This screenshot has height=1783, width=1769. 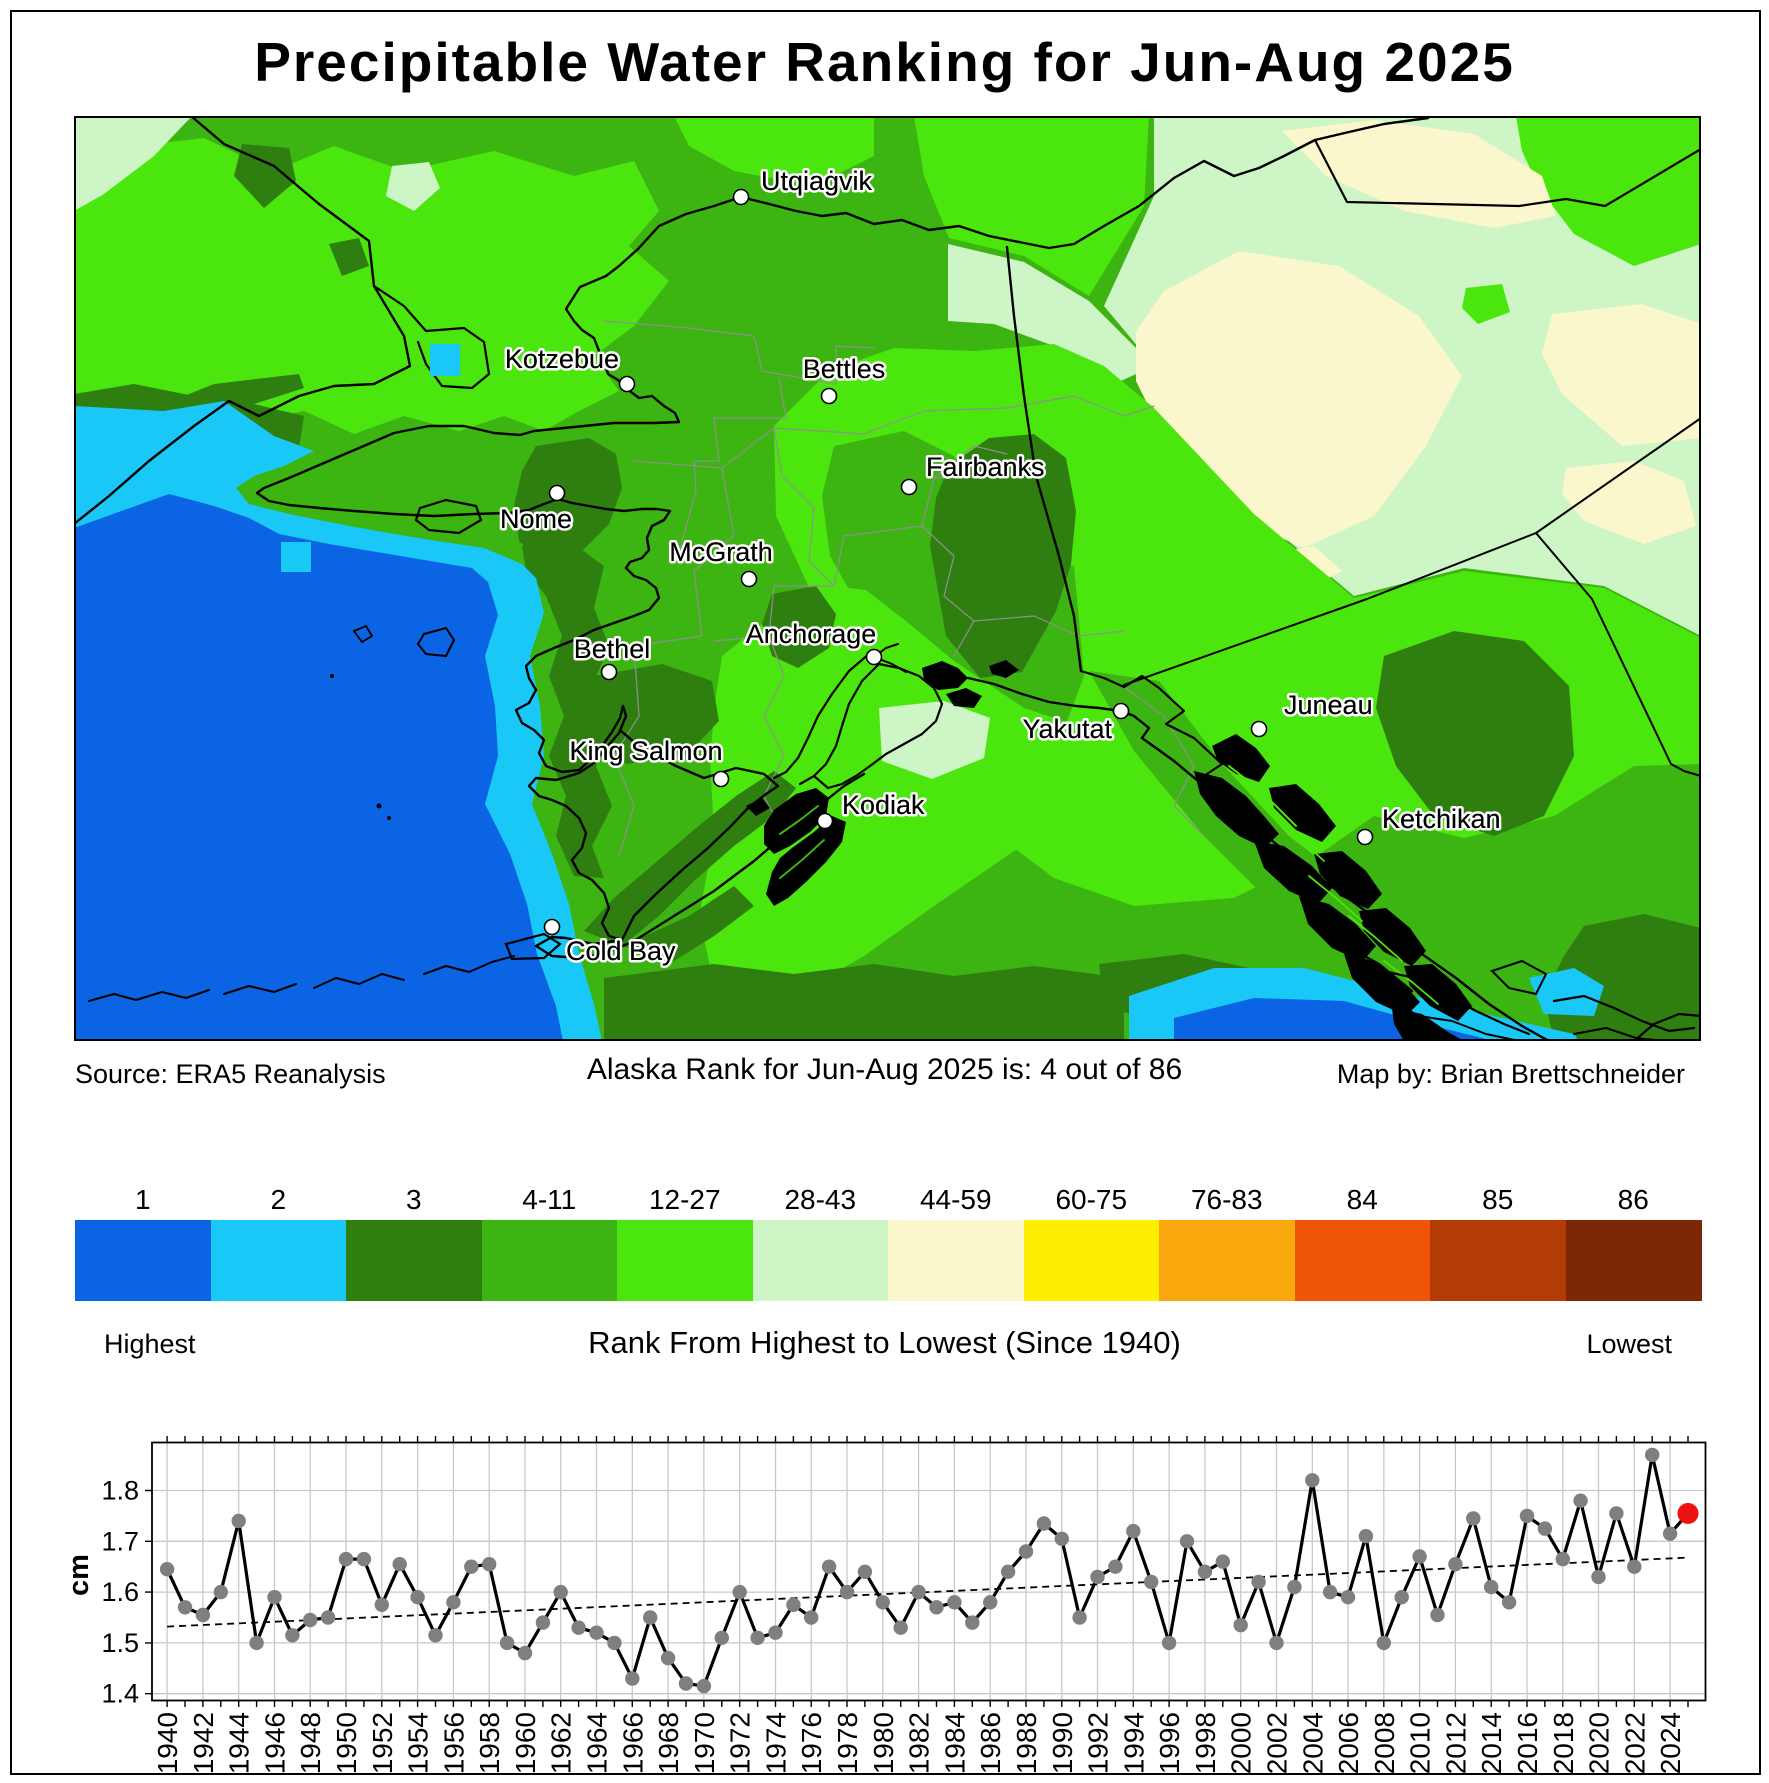 I want to click on svg-text: Utqiaġvik, so click(x=817, y=181).